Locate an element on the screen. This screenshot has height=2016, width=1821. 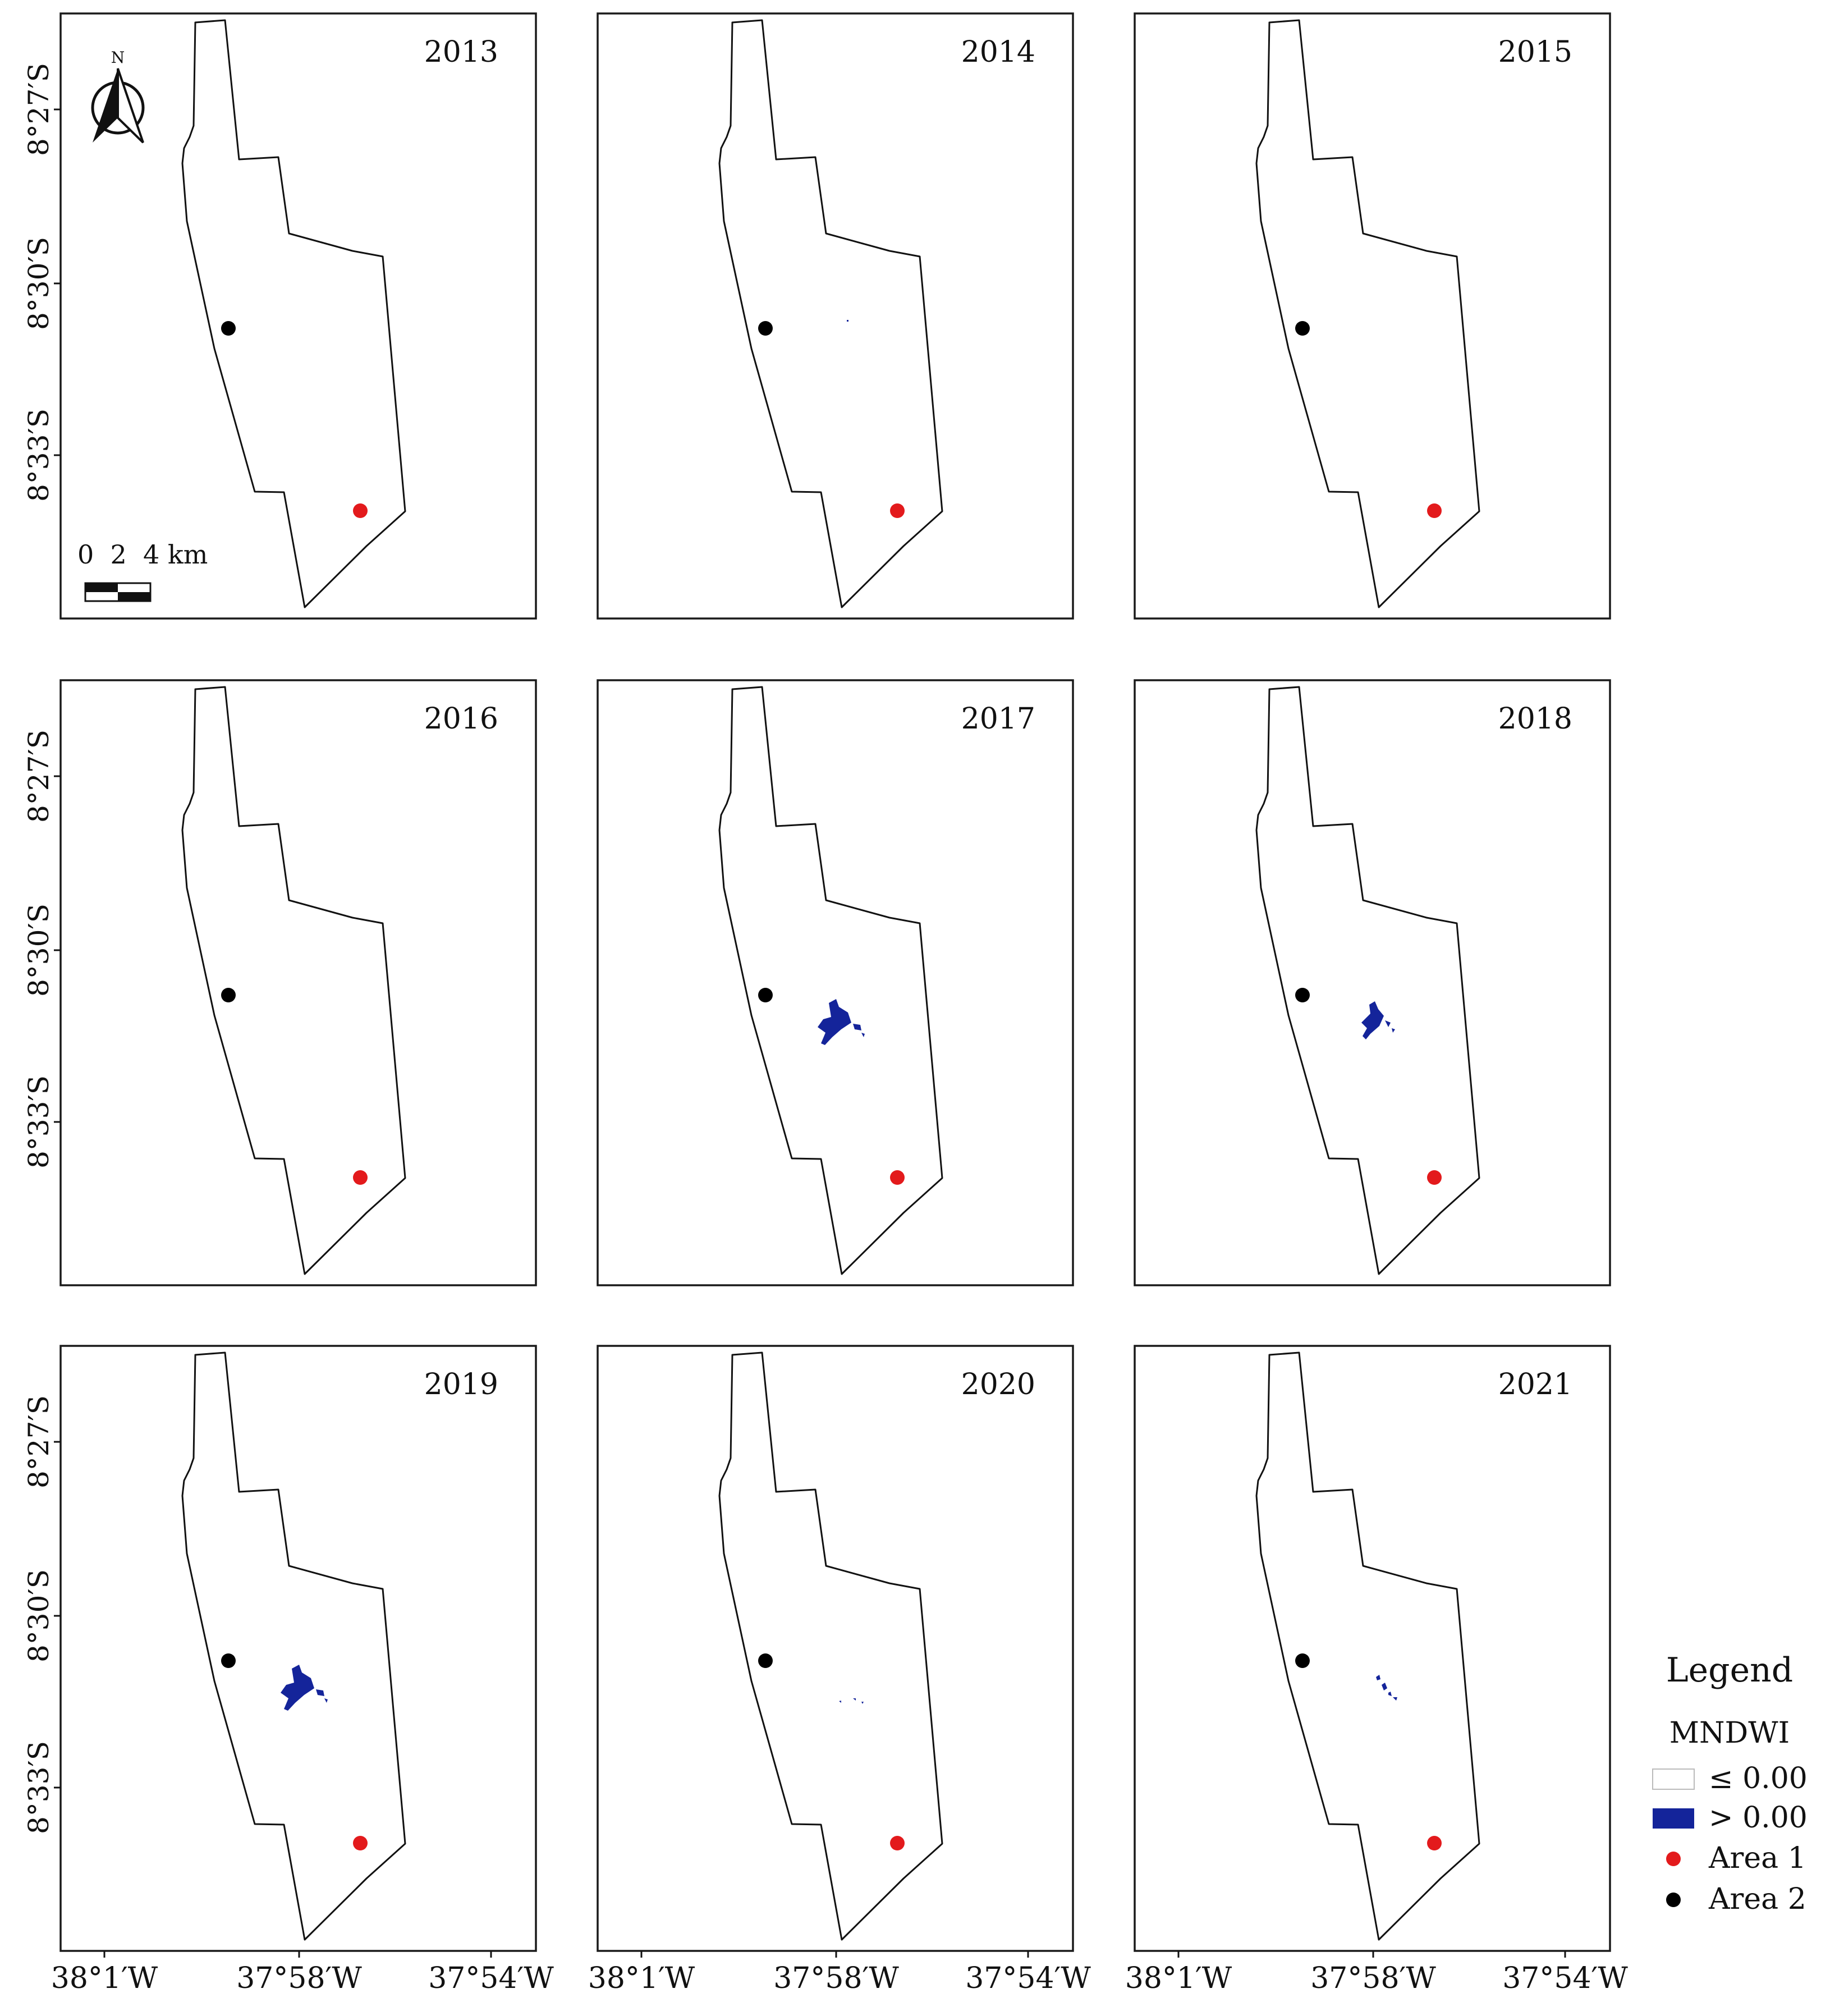
north-arrow-icon: N is located at coordinates (118, 96).